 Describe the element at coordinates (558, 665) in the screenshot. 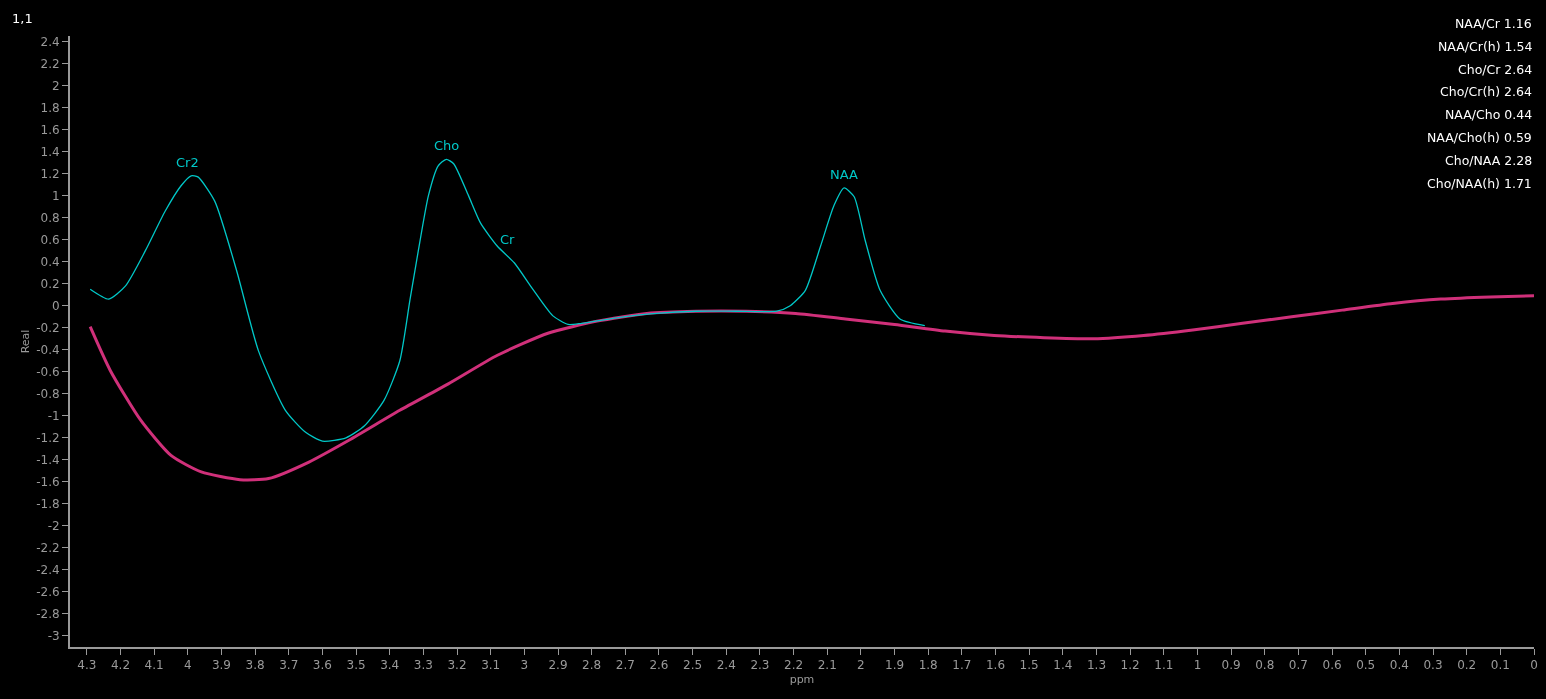

I see `x-tick-label: 2.9` at that location.